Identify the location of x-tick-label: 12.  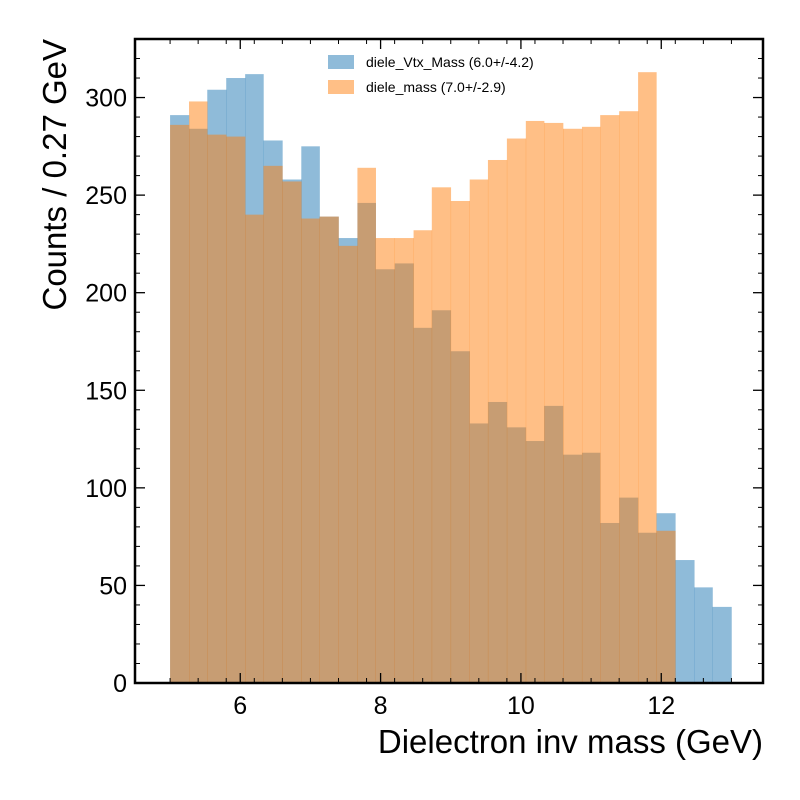
(661, 706).